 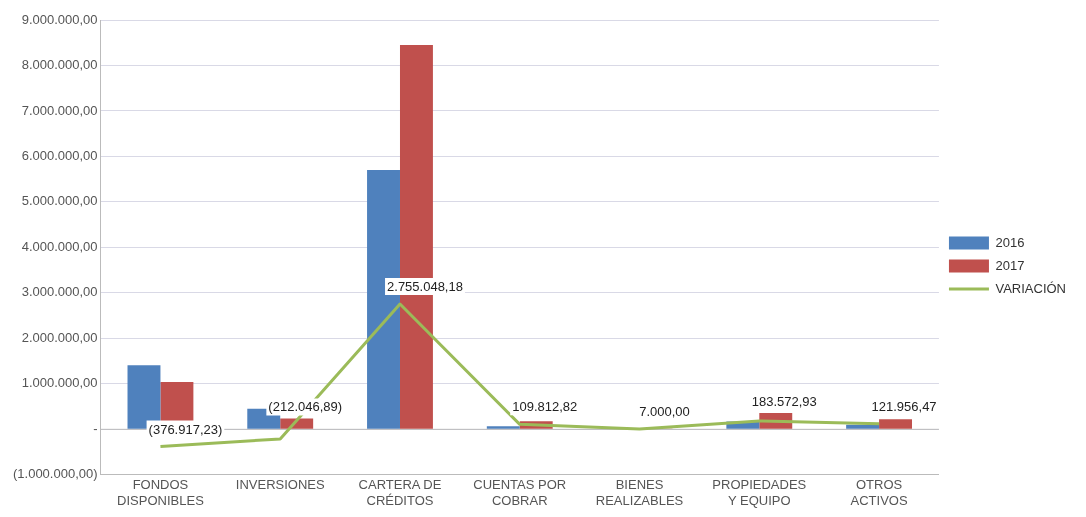 I want to click on data-label: 121.956,47, so click(x=904, y=406).